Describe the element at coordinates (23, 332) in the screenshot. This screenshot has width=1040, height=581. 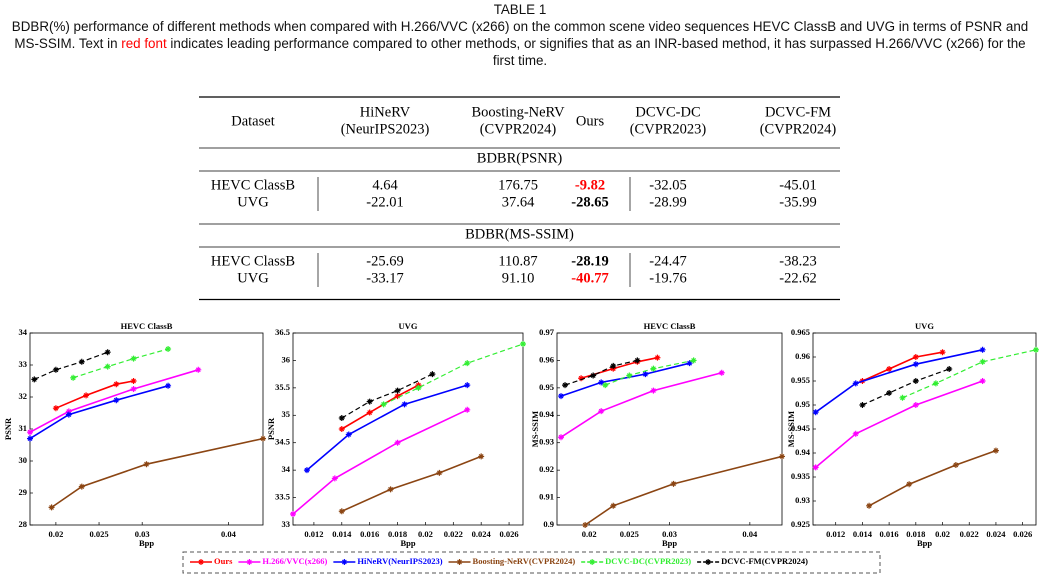
I see `y-tick-label: 34` at that location.